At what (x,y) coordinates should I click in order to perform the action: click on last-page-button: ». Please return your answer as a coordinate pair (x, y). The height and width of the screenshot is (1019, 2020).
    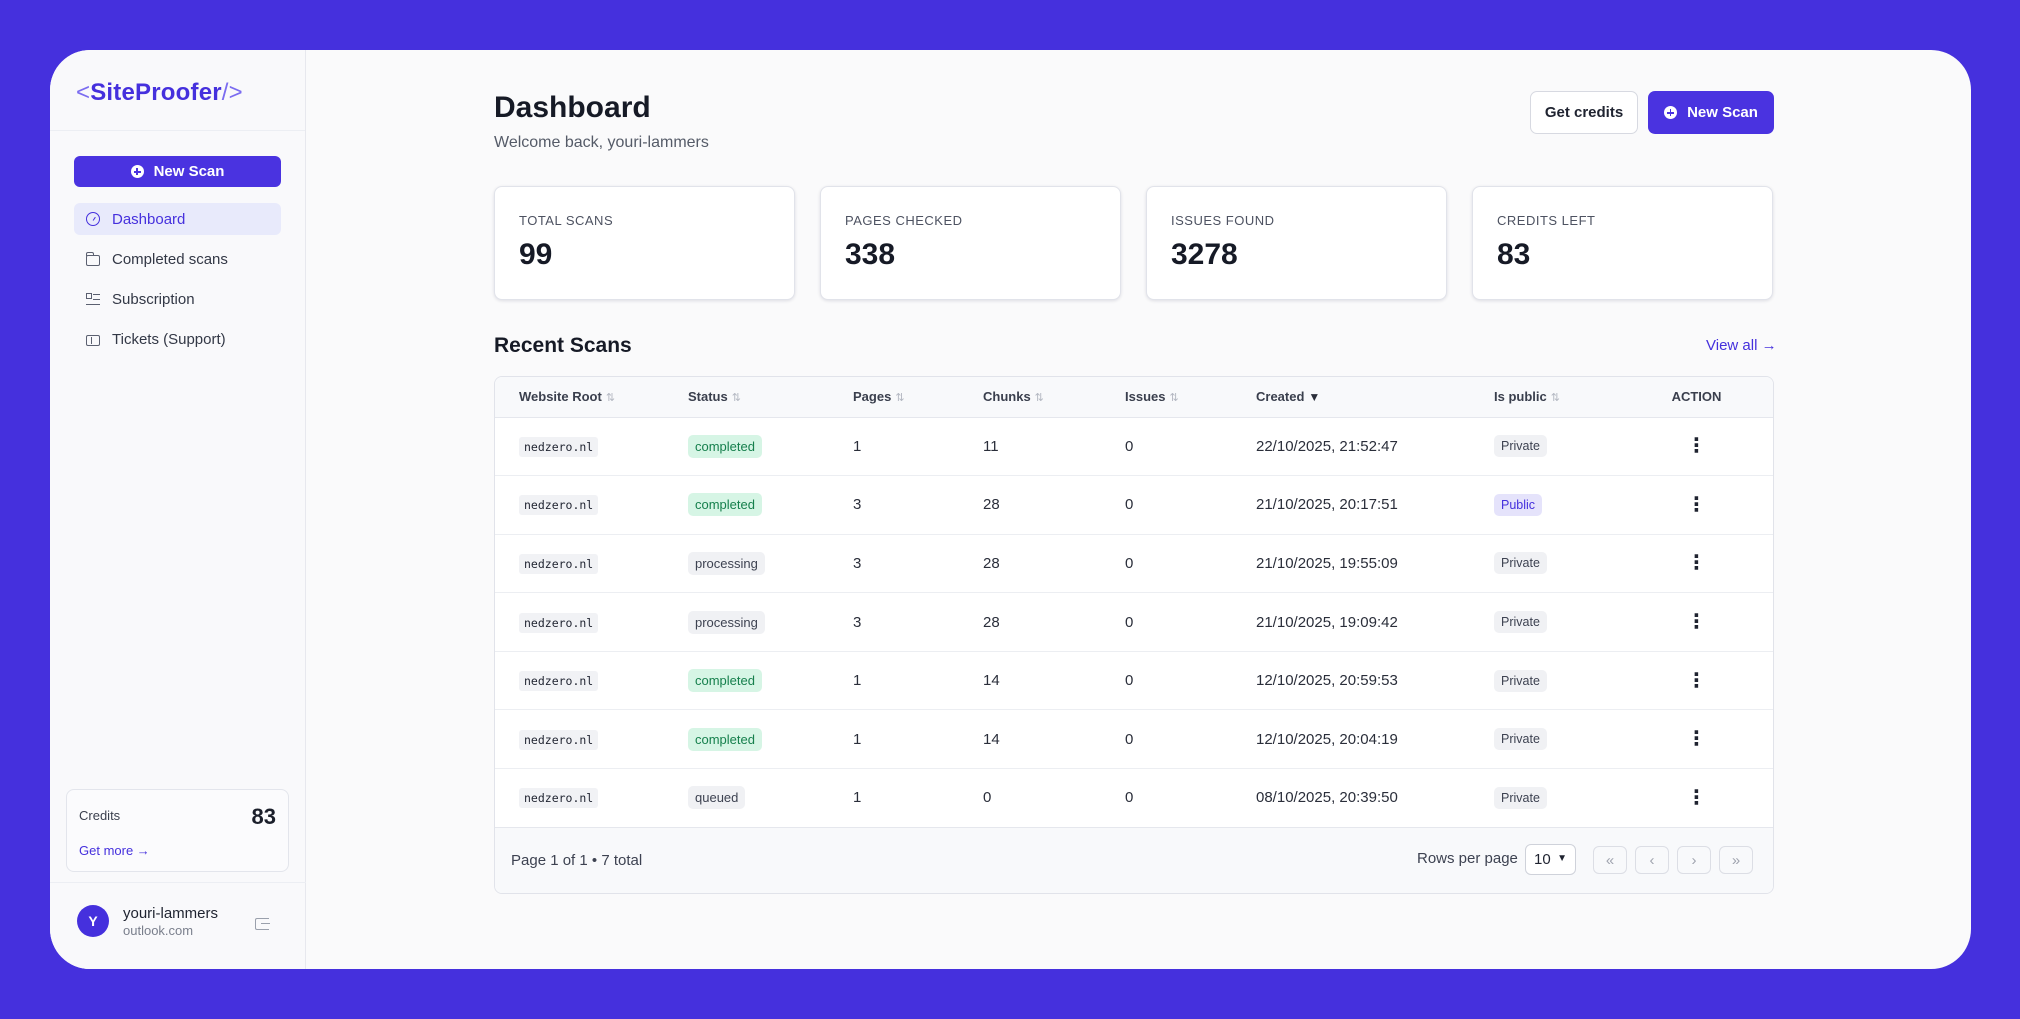
    Looking at the image, I should click on (1736, 860).